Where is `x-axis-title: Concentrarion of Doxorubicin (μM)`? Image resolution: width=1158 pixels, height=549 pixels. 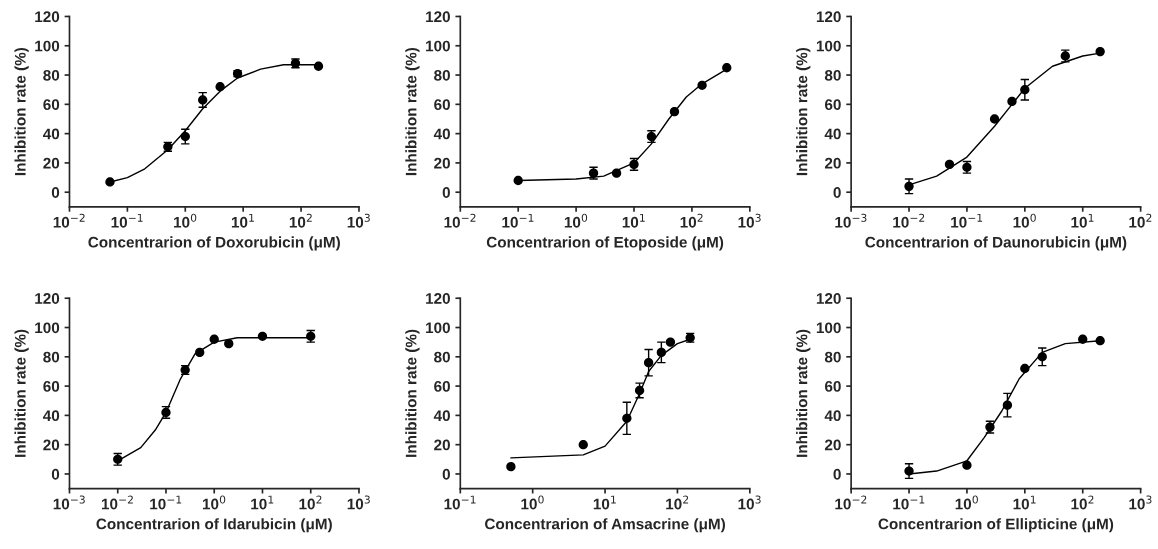 x-axis-title: Concentrarion of Doxorubicin (μM) is located at coordinates (214, 243).